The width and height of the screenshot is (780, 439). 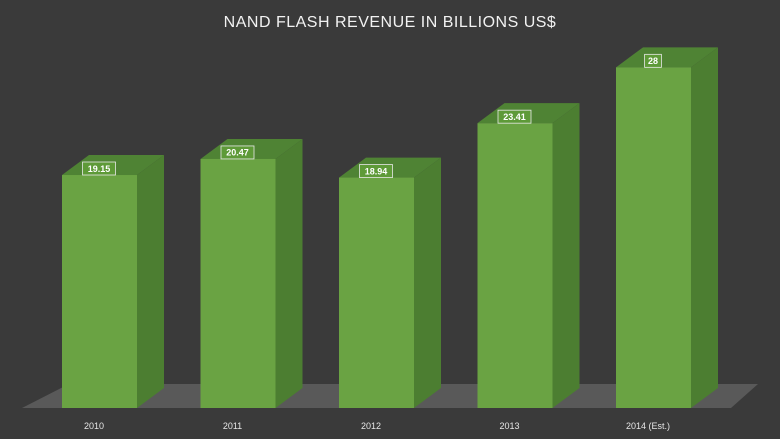 I want to click on x-tick-label-3: 2013, so click(x=509, y=426).